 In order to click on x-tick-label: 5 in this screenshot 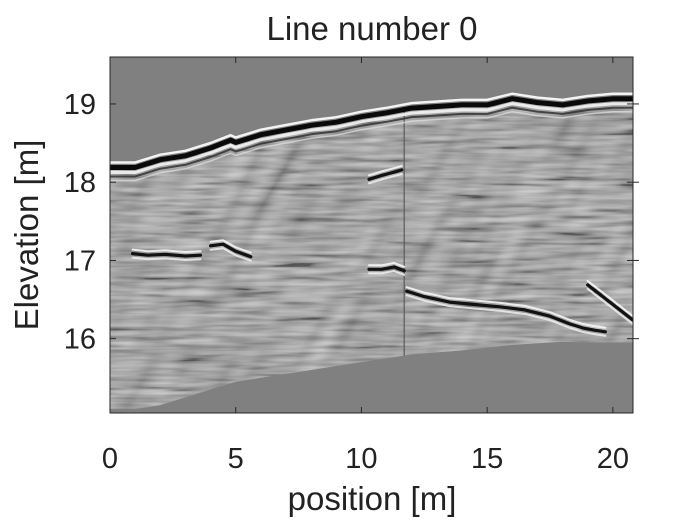, I will do `click(236, 459)`.